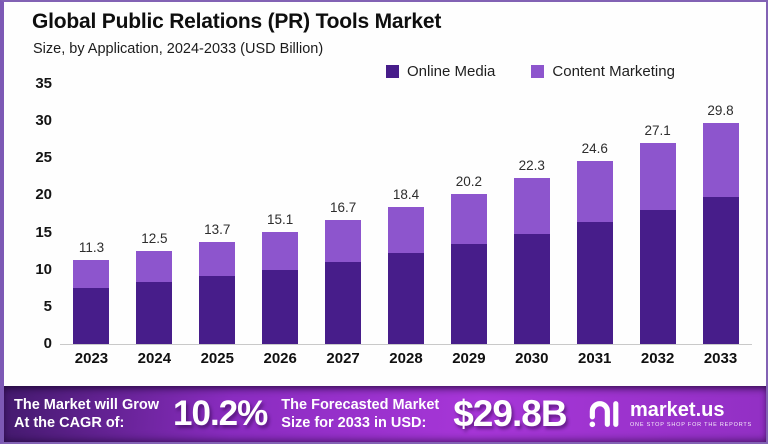 Image resolution: width=768 pixels, height=444 pixels. Describe the element at coordinates (720, 110) in the screenshot. I see `total-value-label-2033: 29.8` at that location.